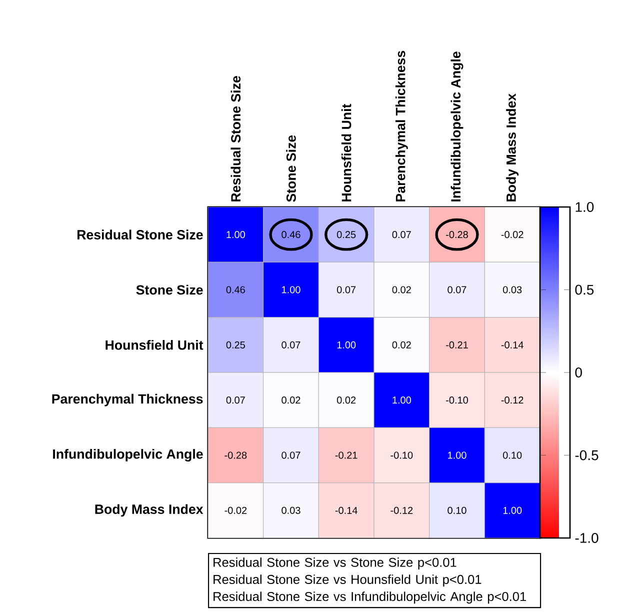 The image size is (635, 616). What do you see at coordinates (578, 373) in the screenshot?
I see `color-bar-label: 0` at bounding box center [578, 373].